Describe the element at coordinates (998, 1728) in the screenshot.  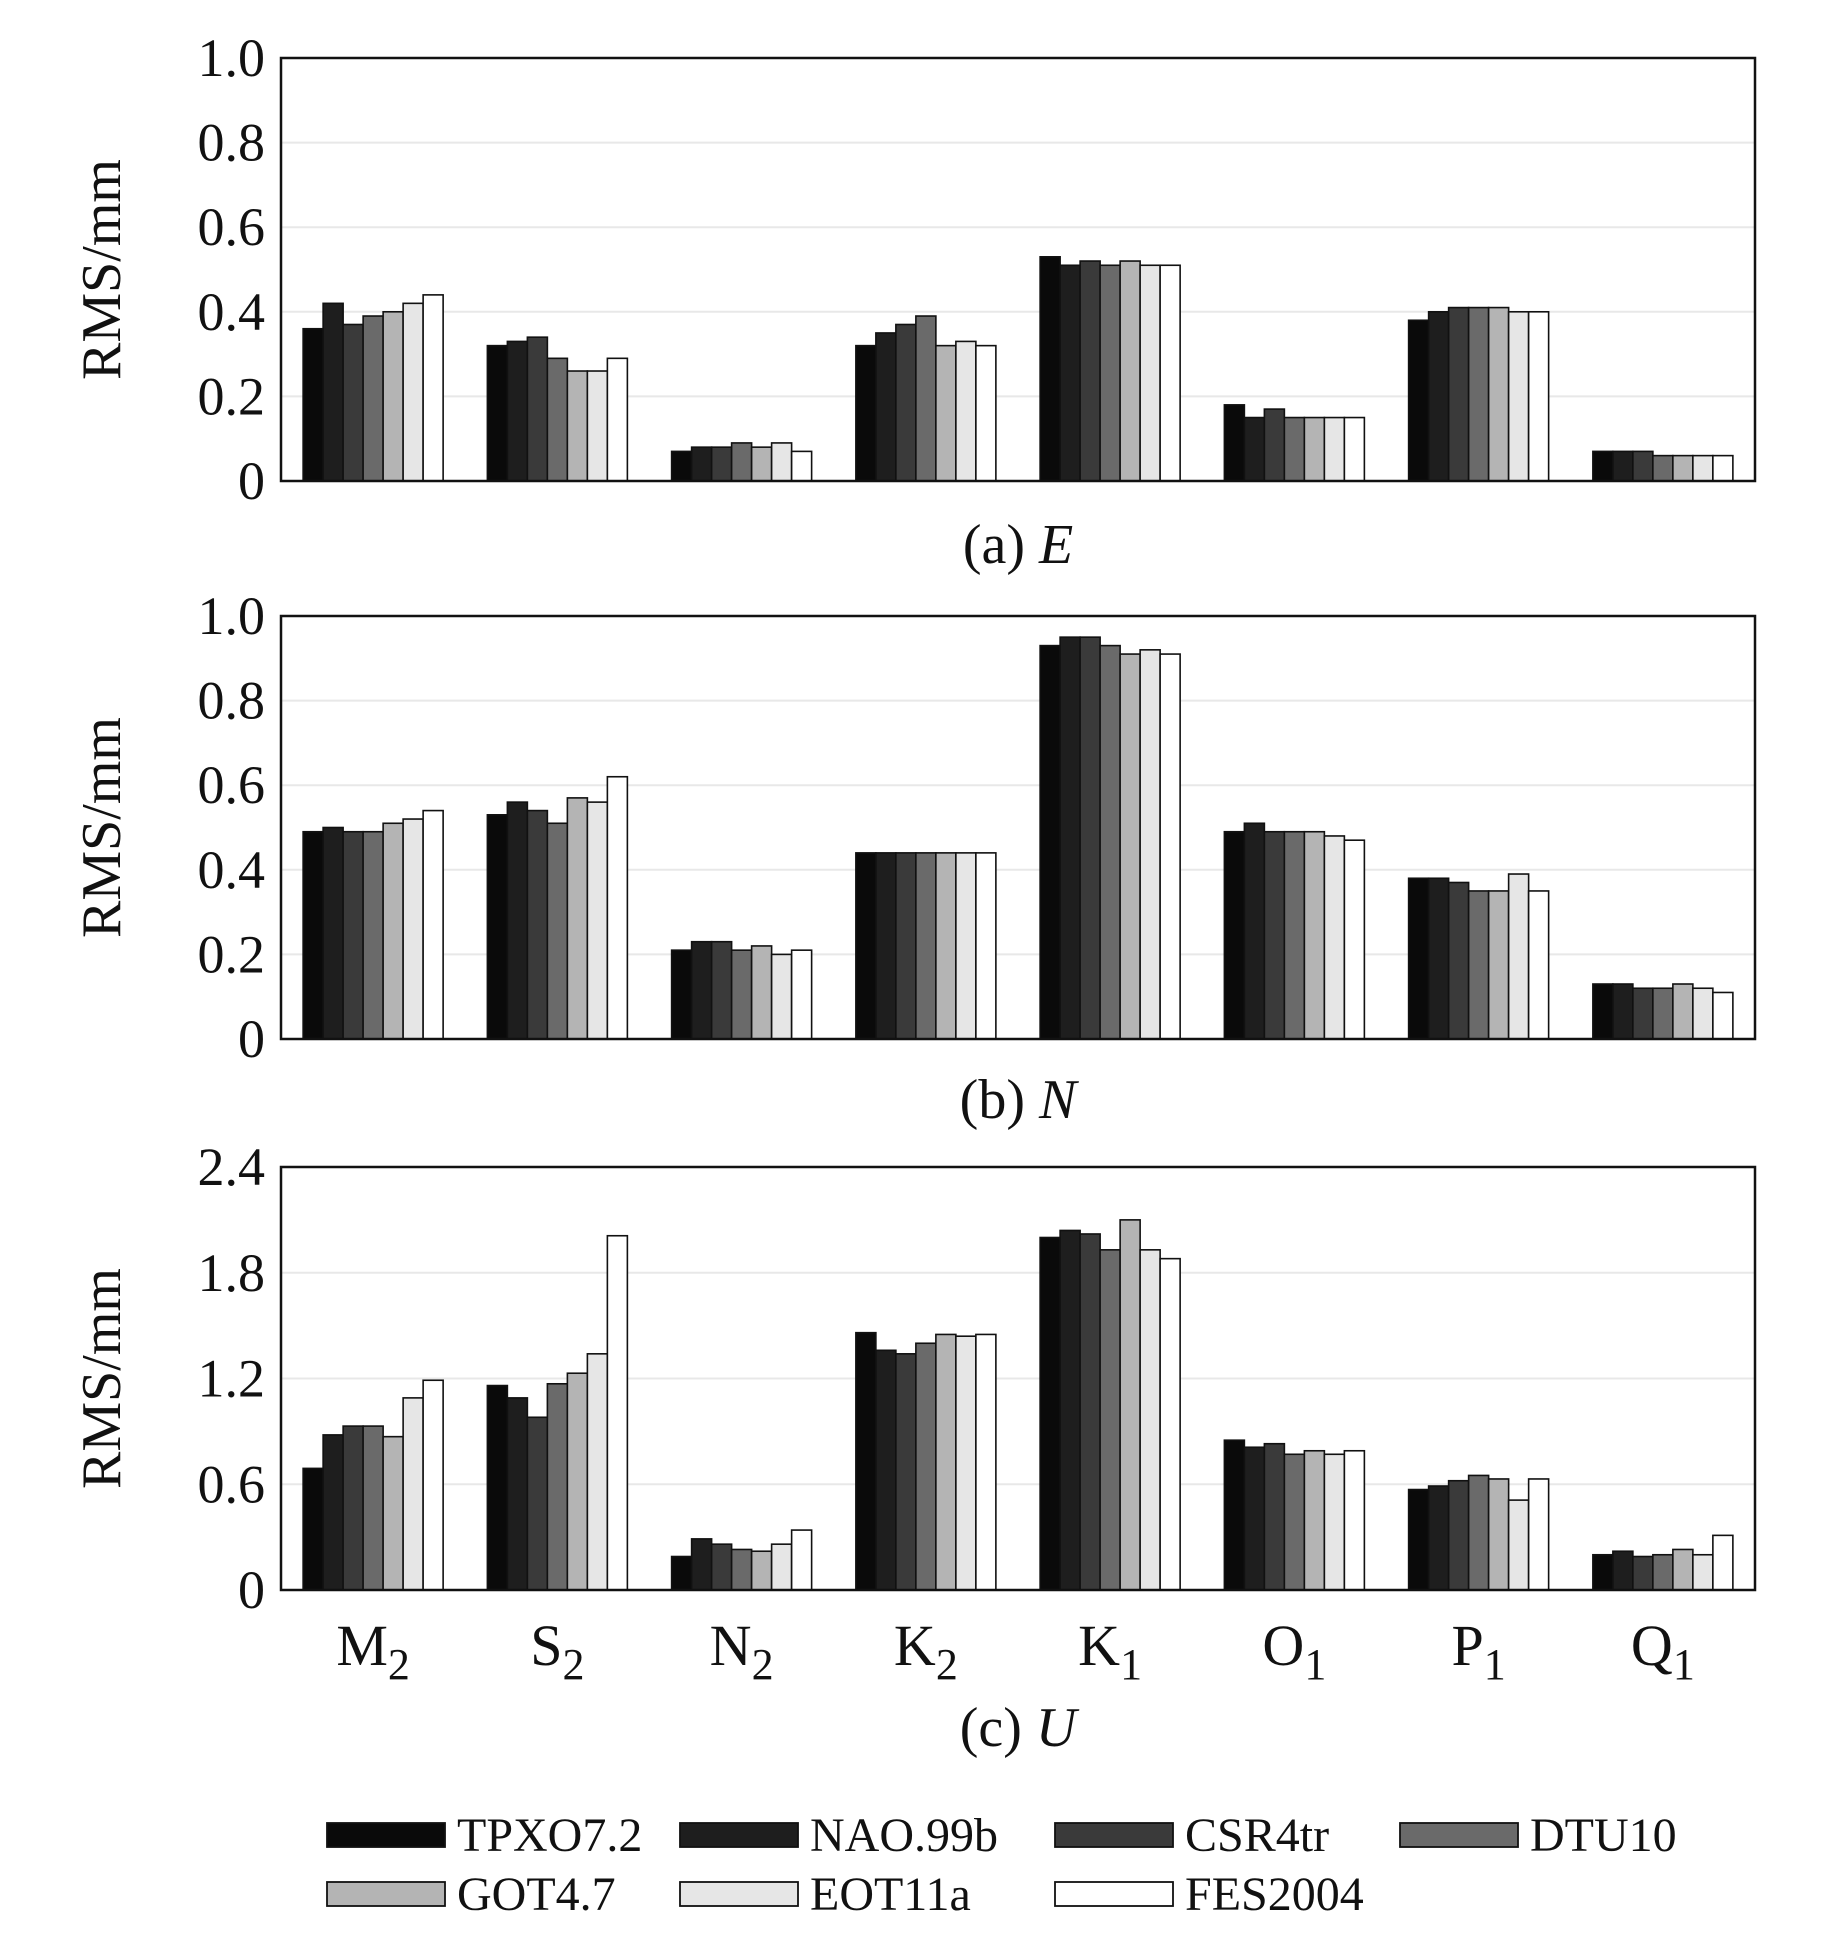
I see `caption-prefix: (c)` at that location.